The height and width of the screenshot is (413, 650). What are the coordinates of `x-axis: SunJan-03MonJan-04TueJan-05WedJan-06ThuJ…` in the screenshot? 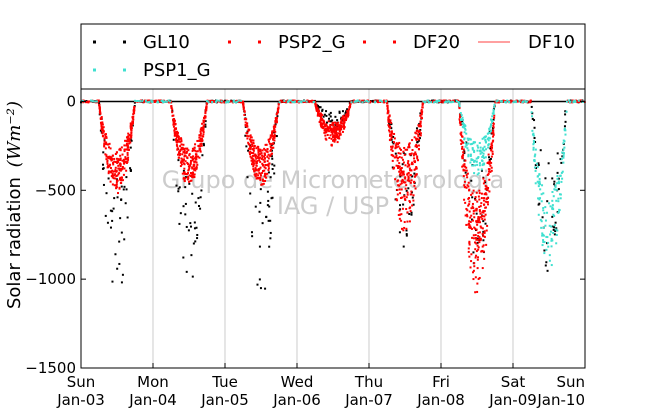 It's located at (321, 386).